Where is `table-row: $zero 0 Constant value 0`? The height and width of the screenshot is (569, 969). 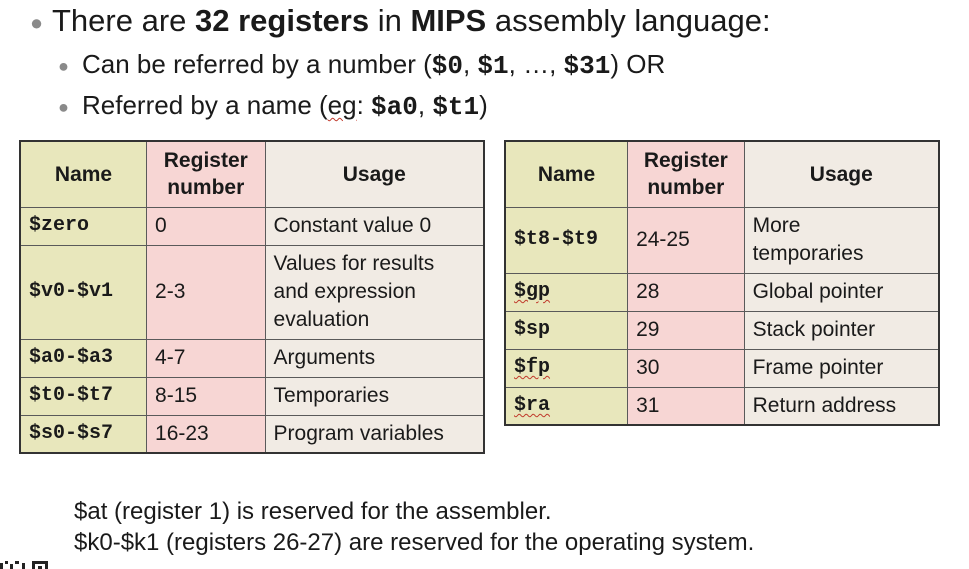
table-row: $zero 0 Constant value 0 is located at coordinates (252, 226).